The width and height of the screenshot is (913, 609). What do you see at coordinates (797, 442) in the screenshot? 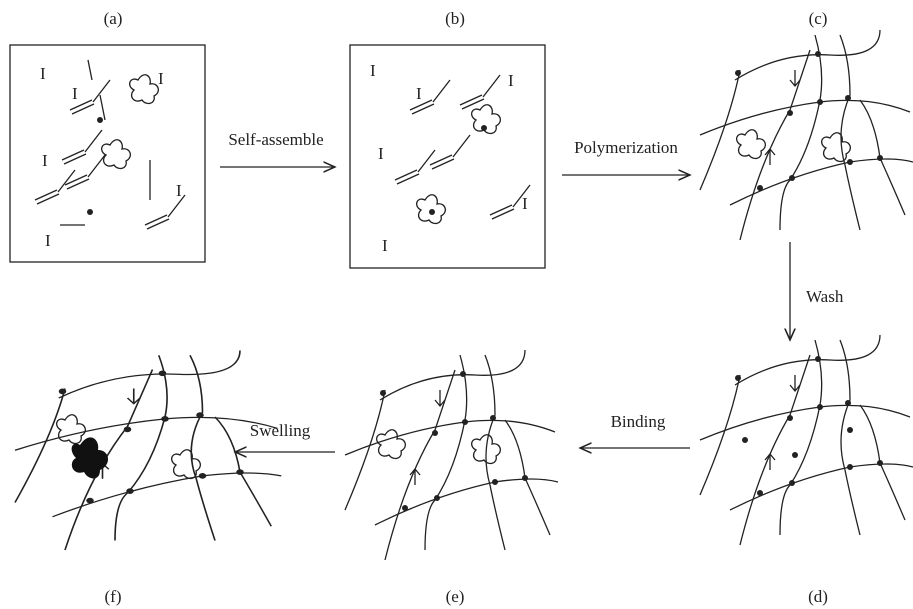
I see `binding-sites` at bounding box center [797, 442].